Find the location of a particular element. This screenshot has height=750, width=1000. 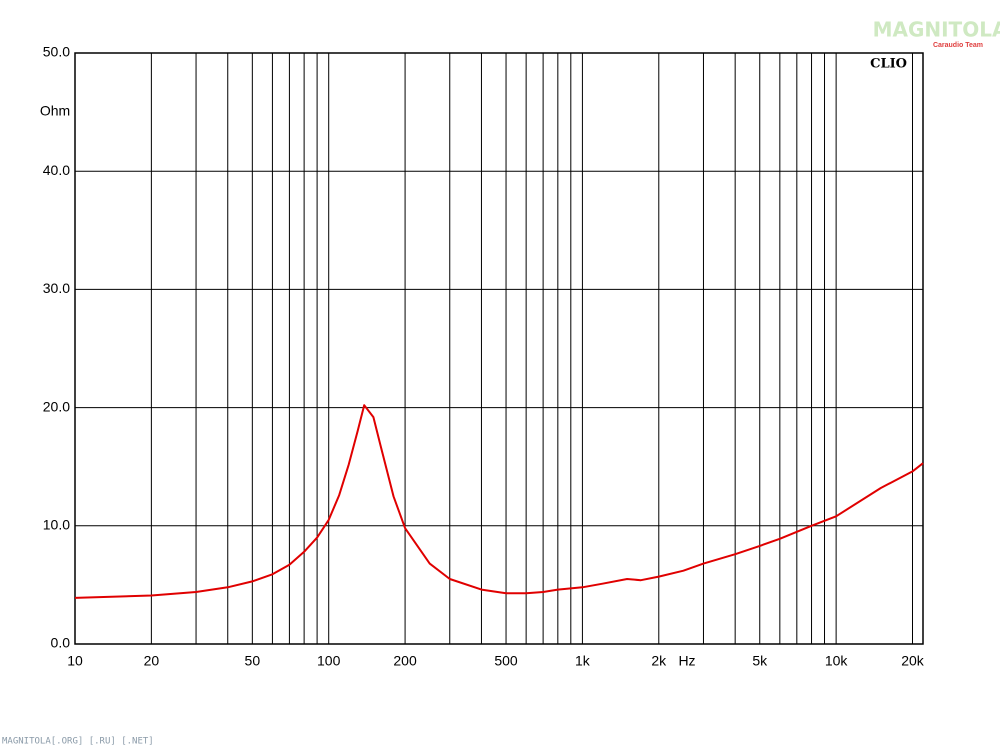

x-tick-label: 100 is located at coordinates (329, 661).